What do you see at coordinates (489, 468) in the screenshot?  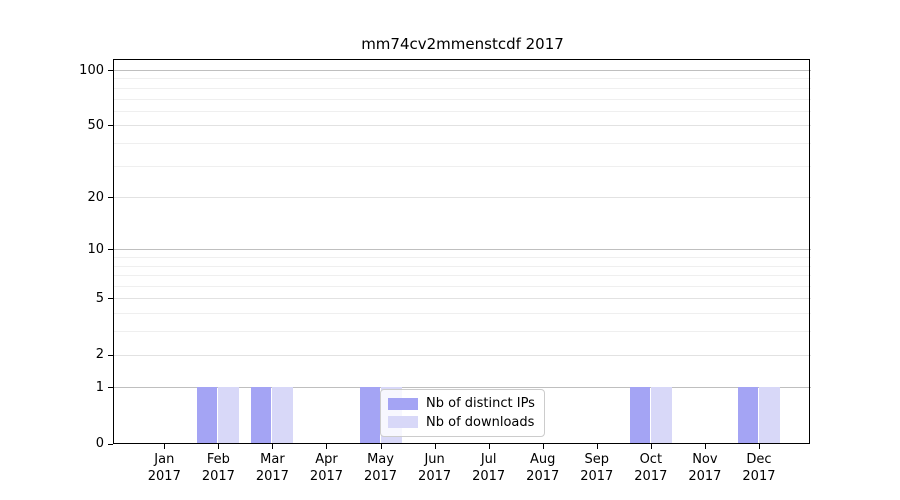 I see `x-tick-label: Jul 2017` at bounding box center [489, 468].